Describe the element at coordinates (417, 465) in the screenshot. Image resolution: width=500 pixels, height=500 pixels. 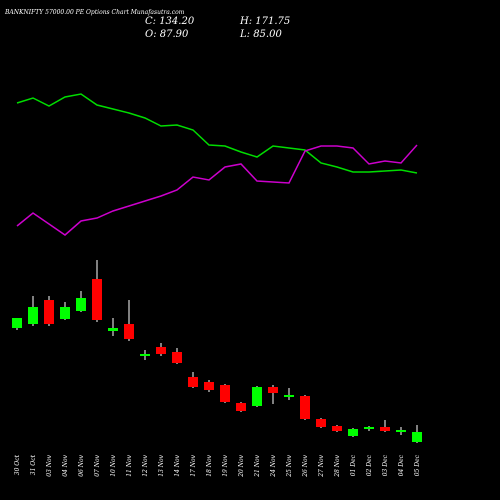
I see `x-tick-label: 05 Dec` at that location.